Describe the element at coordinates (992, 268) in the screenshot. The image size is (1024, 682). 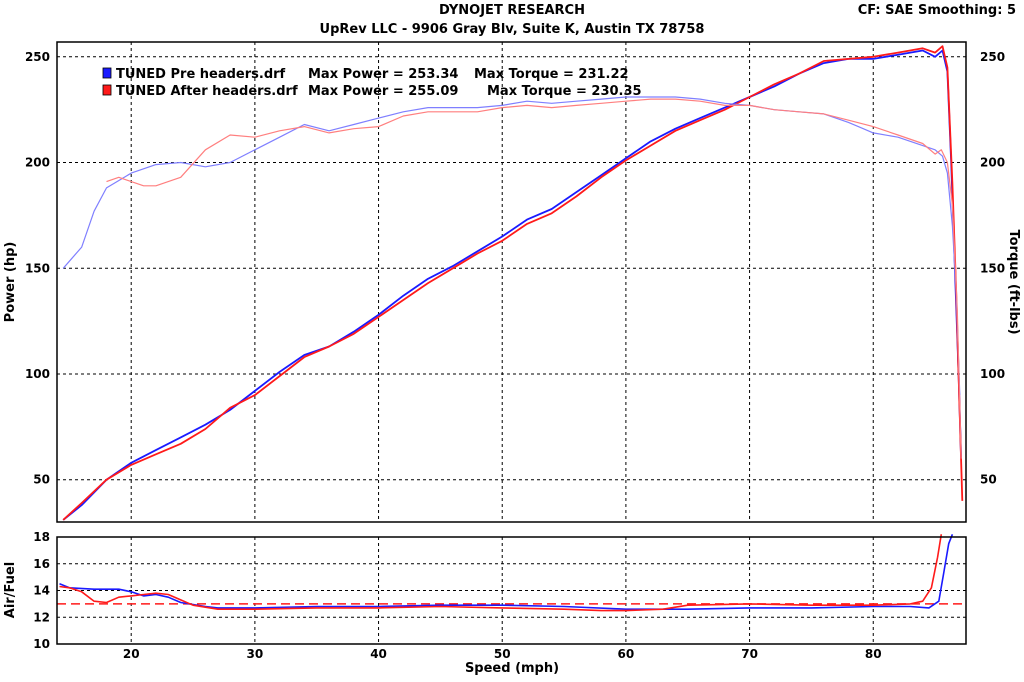
I see `y2-tick-label-150: 150` at that location.